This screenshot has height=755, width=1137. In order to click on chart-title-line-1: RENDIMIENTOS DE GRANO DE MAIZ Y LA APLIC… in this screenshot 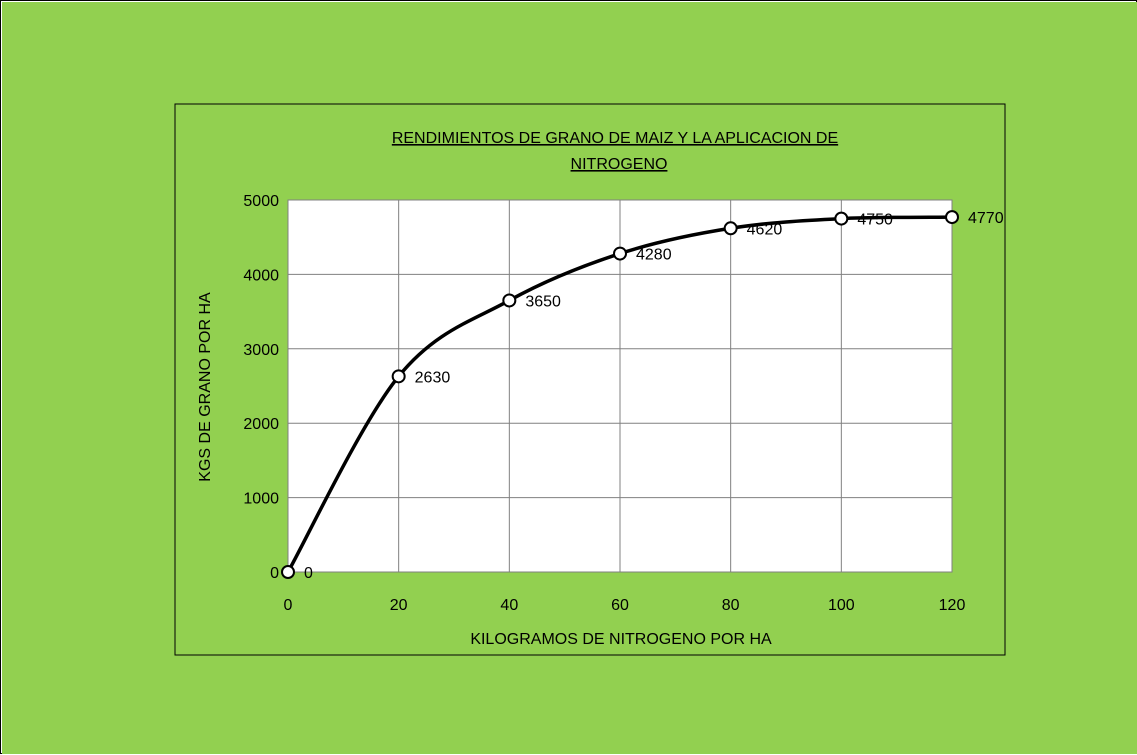, I will do `click(615, 138)`.